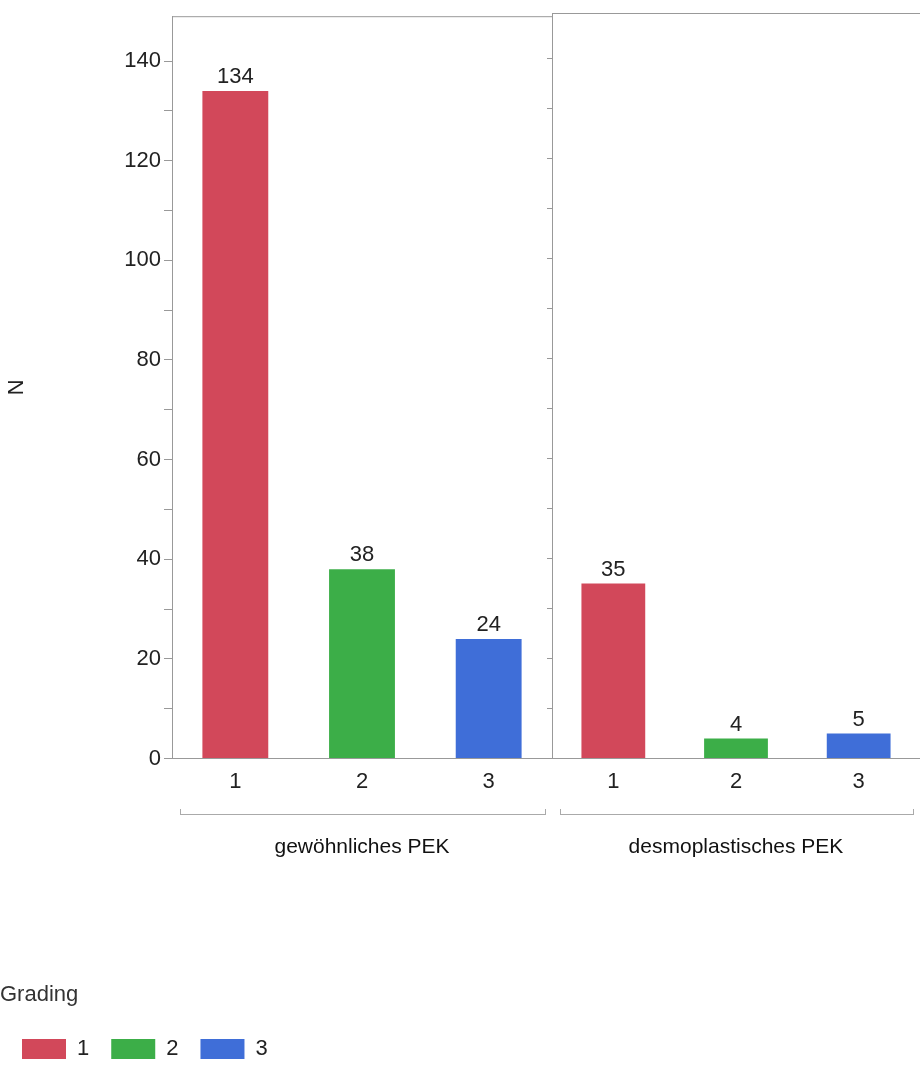 The height and width of the screenshot is (1075, 920). Describe the element at coordinates (362, 554) in the screenshot. I see `data-label: 38` at that location.